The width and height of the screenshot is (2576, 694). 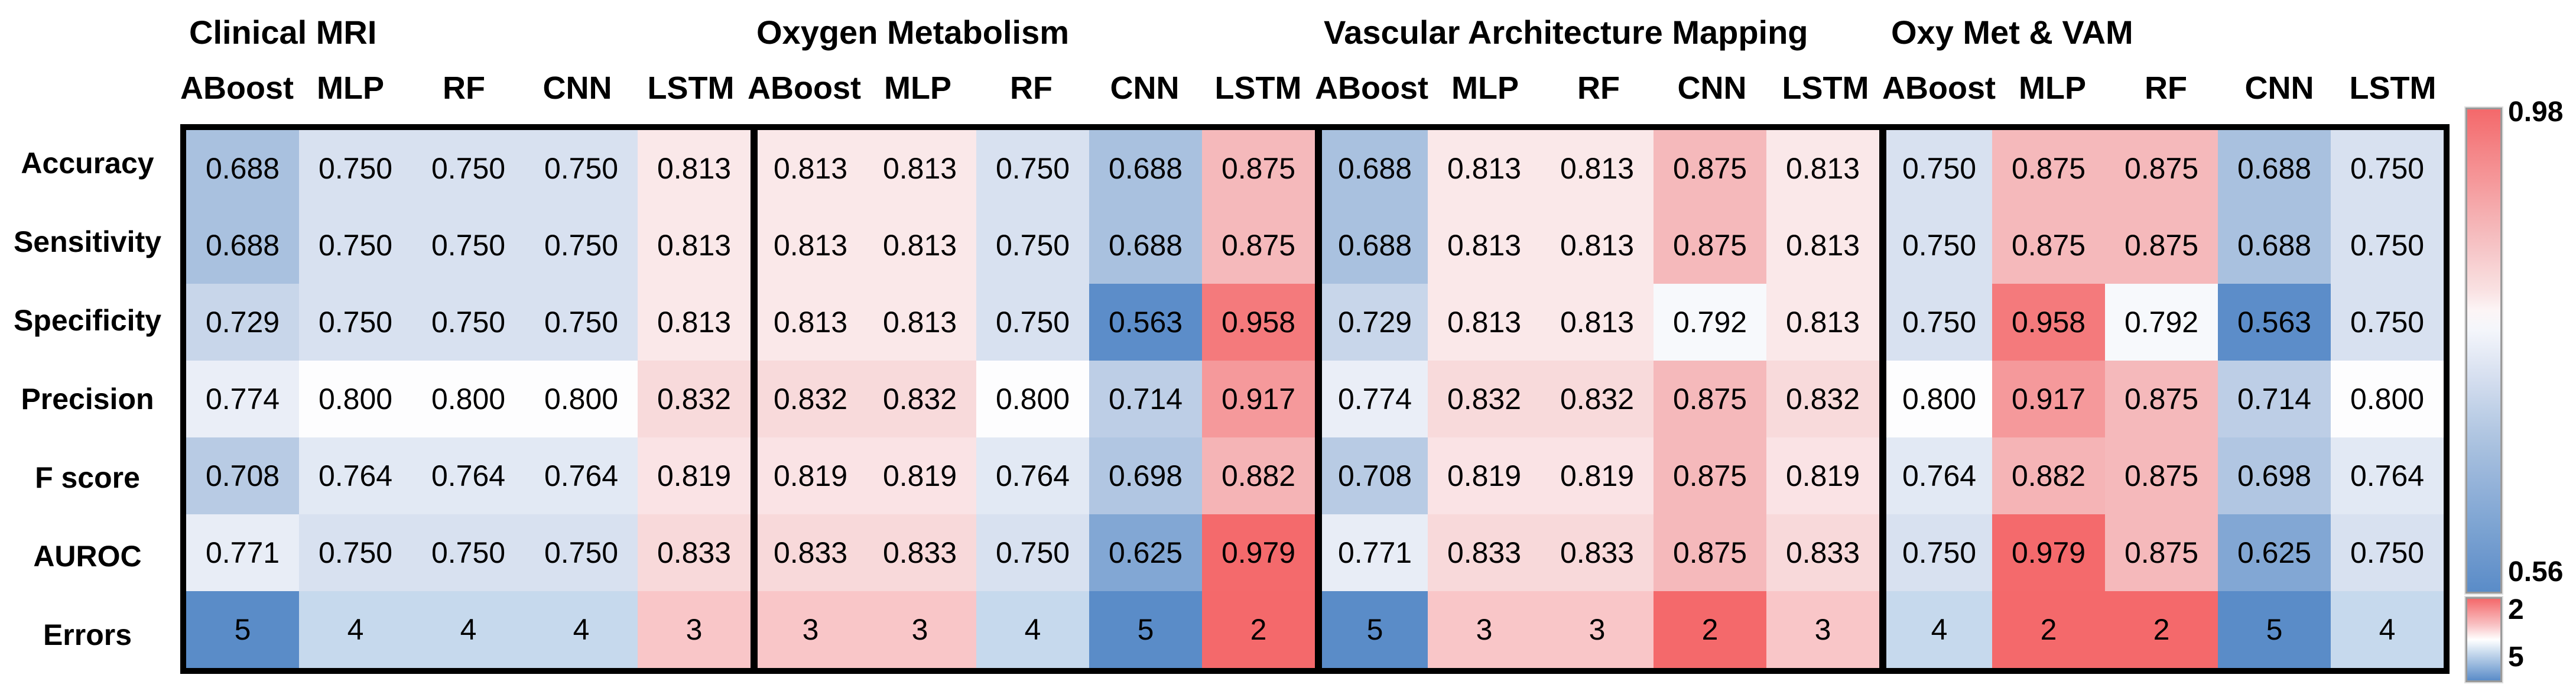 I want to click on heatmap-cell: 0.958, so click(x=1258, y=322).